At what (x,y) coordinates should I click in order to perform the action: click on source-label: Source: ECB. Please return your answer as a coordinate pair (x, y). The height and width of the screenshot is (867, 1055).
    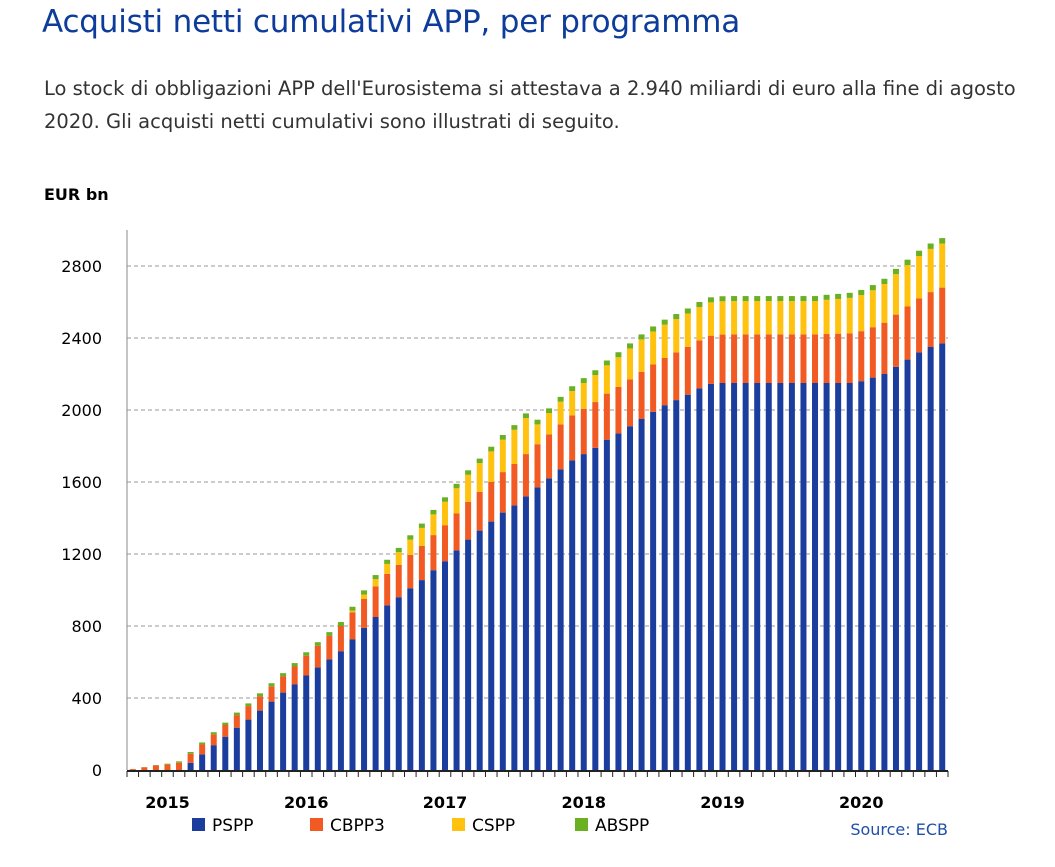
    Looking at the image, I should click on (899, 829).